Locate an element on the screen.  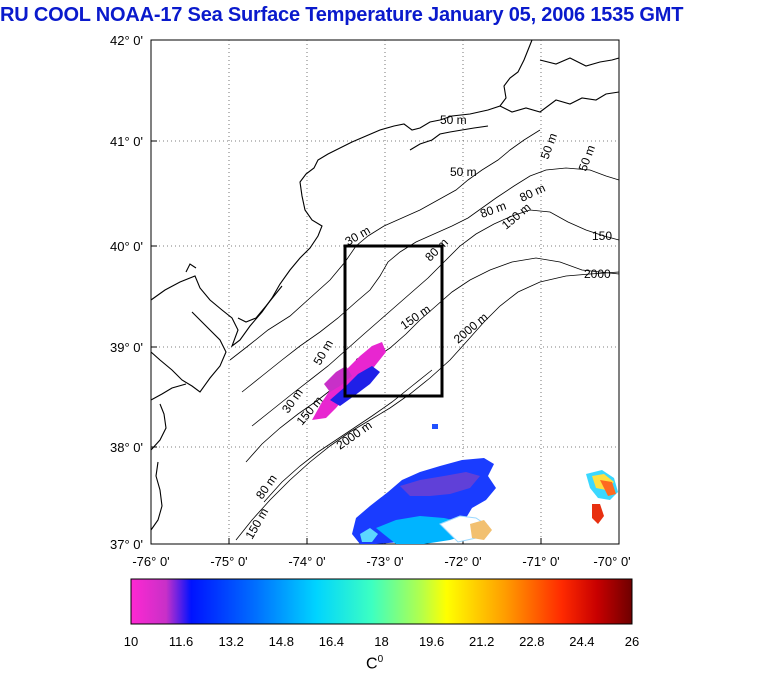
isobath-label: 2000 is located at coordinates (597, 274).